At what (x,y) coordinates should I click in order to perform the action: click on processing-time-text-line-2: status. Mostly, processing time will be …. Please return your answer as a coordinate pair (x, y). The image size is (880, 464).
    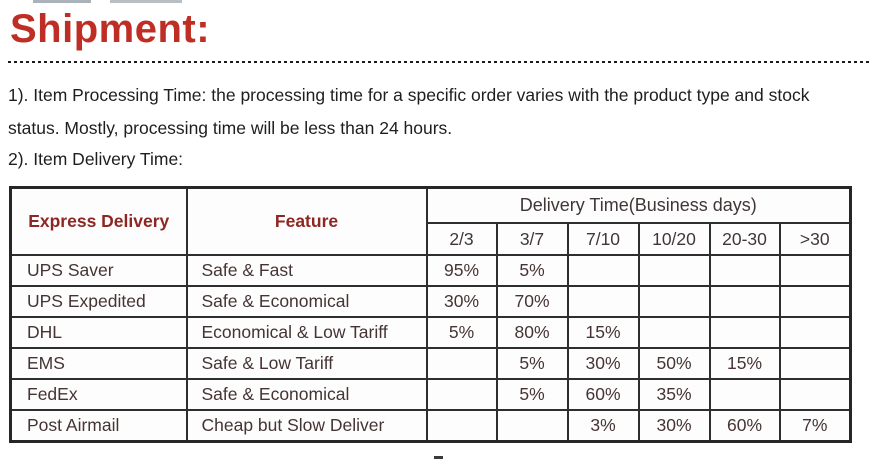
    Looking at the image, I should click on (230, 128).